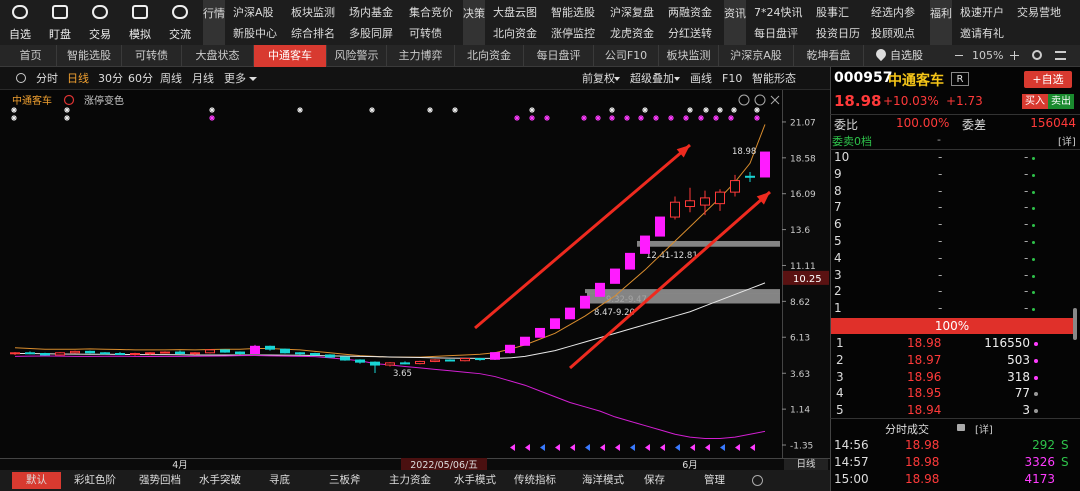 This screenshot has height=491, width=1080. What do you see at coordinates (160, 480) in the screenshot?
I see `bottom-tab: 强势回档` at bounding box center [160, 480].